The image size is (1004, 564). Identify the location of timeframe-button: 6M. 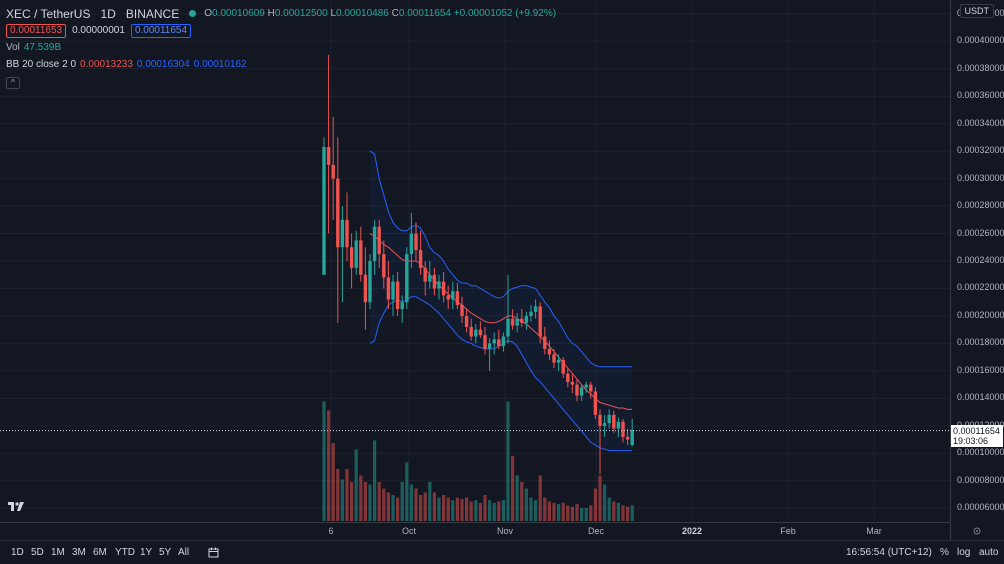
(100, 552).